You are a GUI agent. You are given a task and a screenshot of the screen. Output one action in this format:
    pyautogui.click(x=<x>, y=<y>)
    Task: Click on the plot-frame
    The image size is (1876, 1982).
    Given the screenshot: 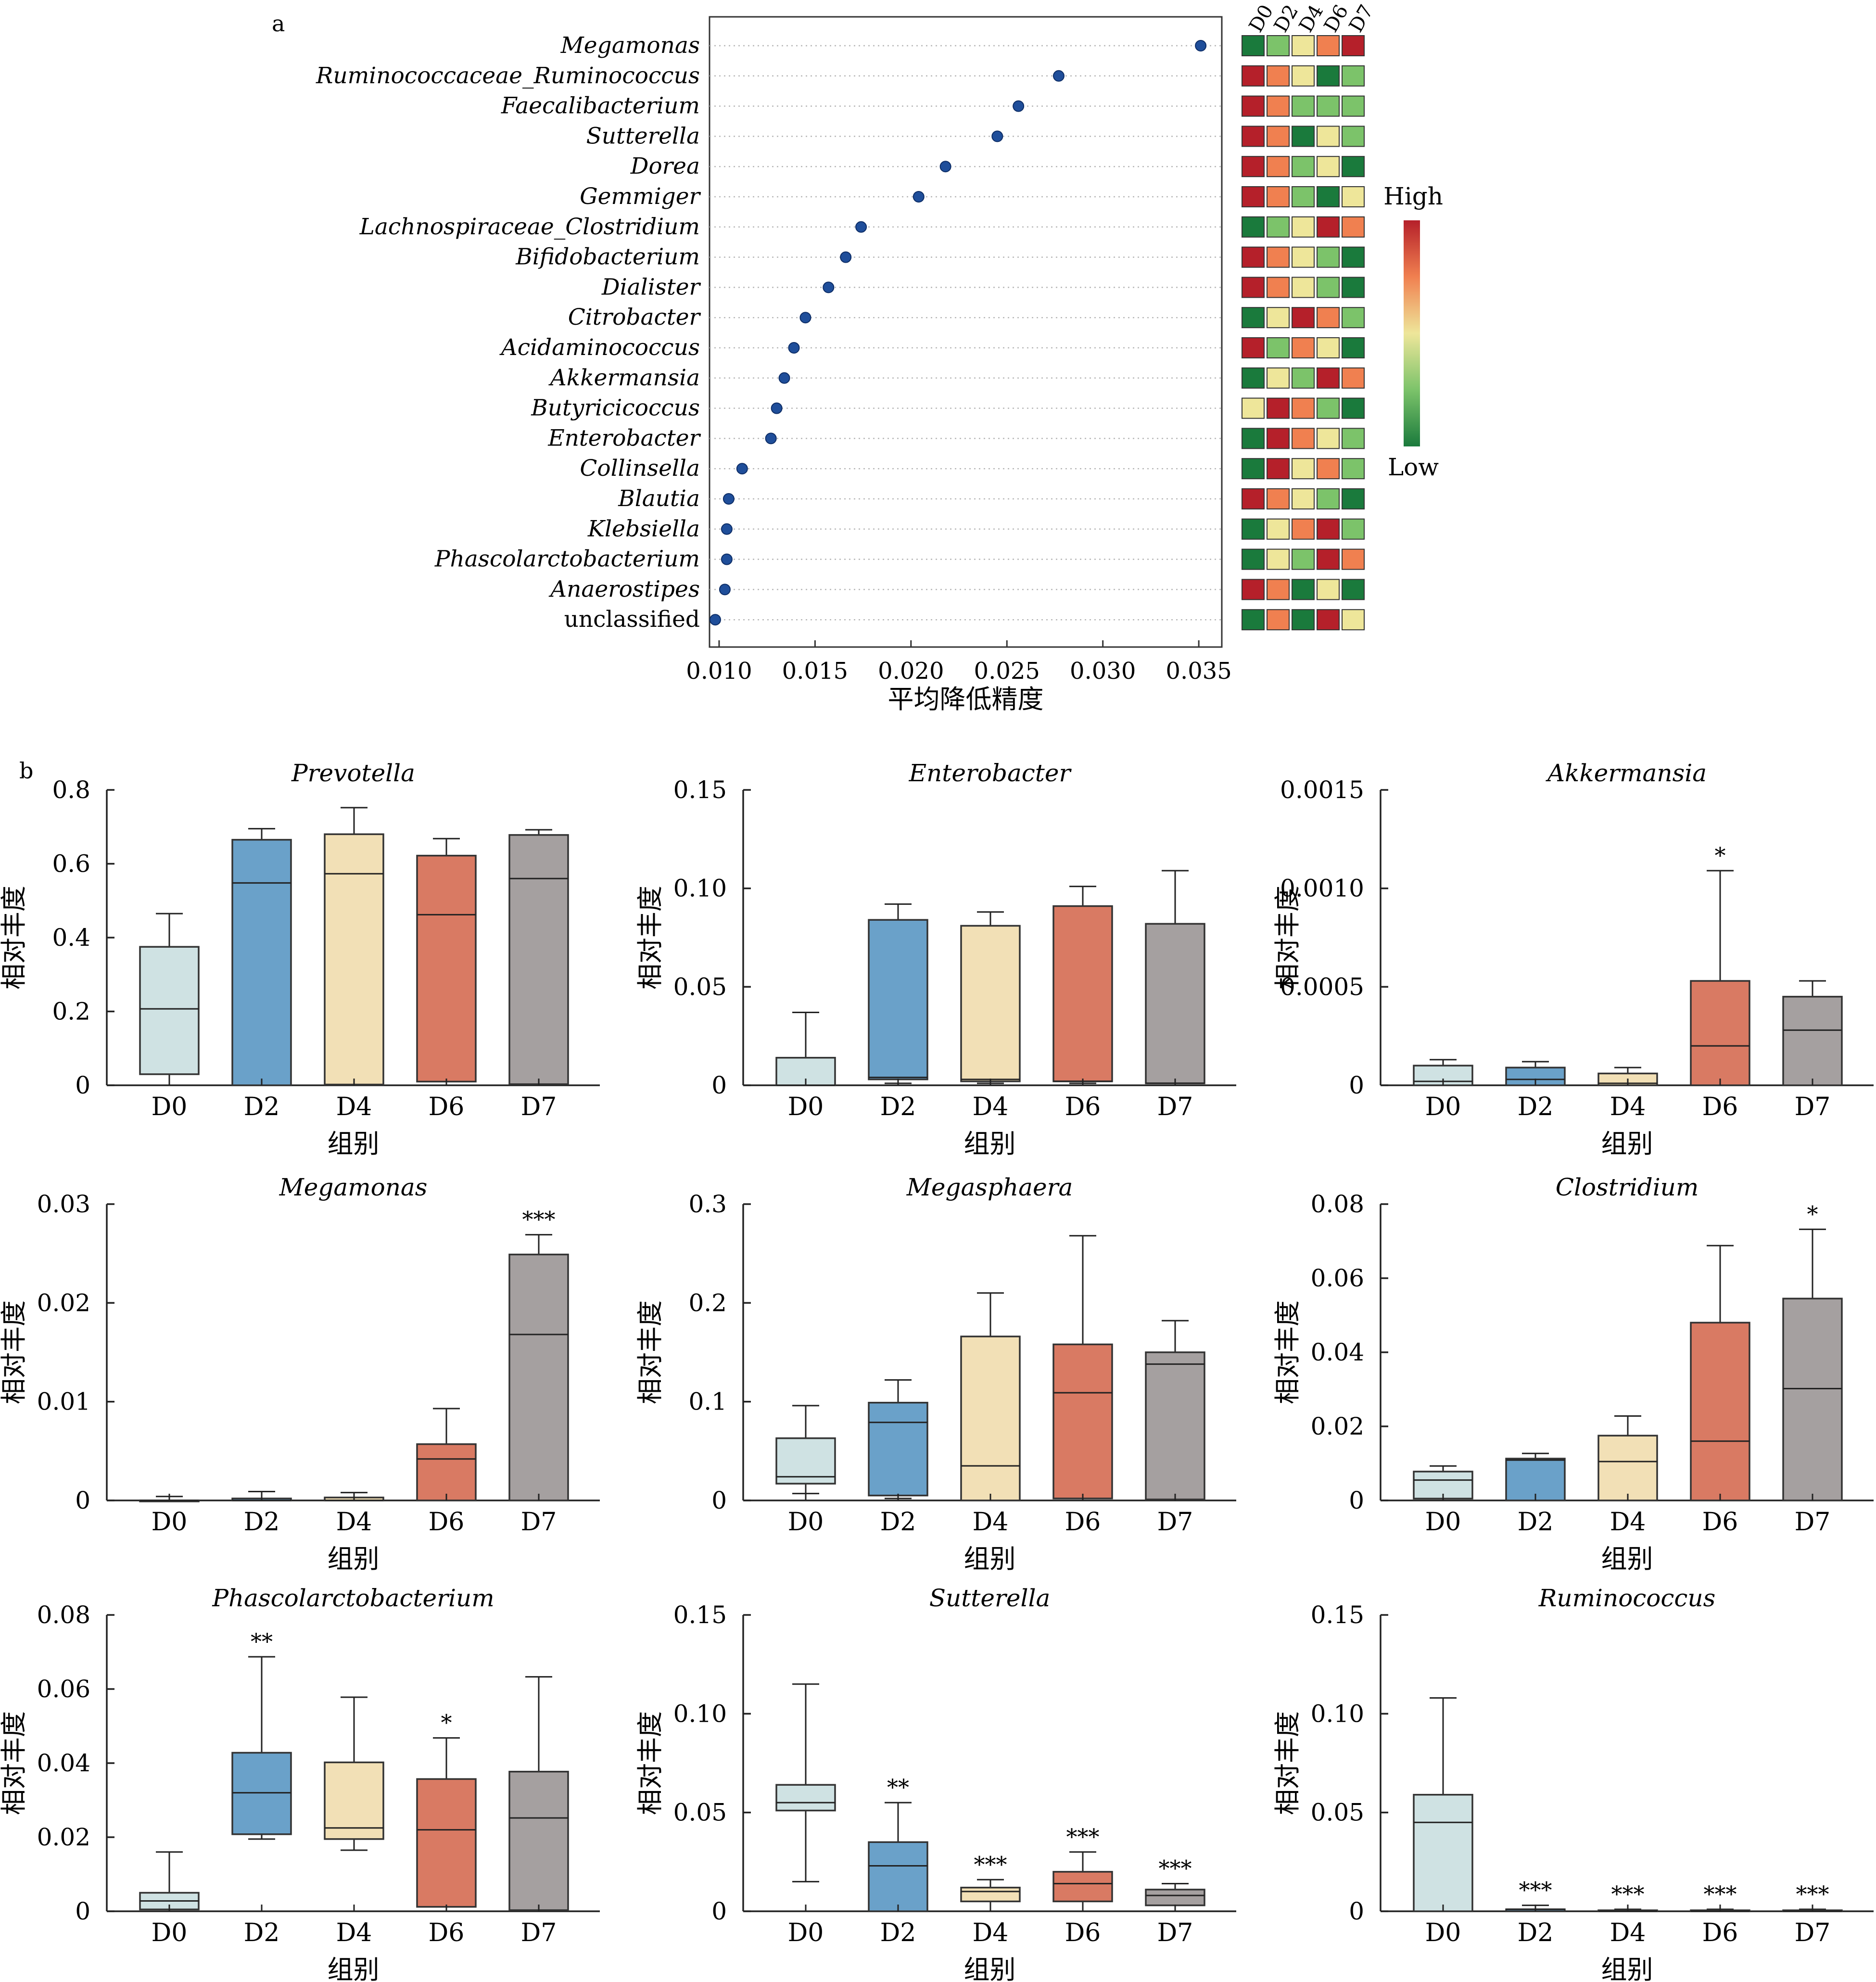 What is the action you would take?
    pyautogui.click(x=966, y=332)
    